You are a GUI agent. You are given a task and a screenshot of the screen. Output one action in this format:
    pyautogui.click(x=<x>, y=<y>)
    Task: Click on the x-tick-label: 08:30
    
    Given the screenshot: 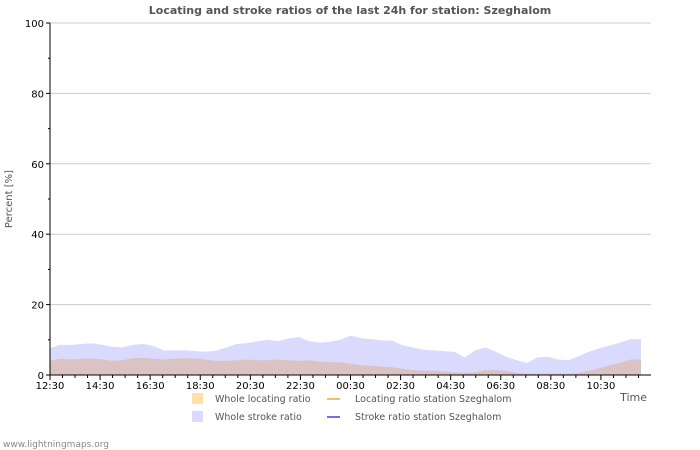 What is the action you would take?
    pyautogui.click(x=550, y=386)
    